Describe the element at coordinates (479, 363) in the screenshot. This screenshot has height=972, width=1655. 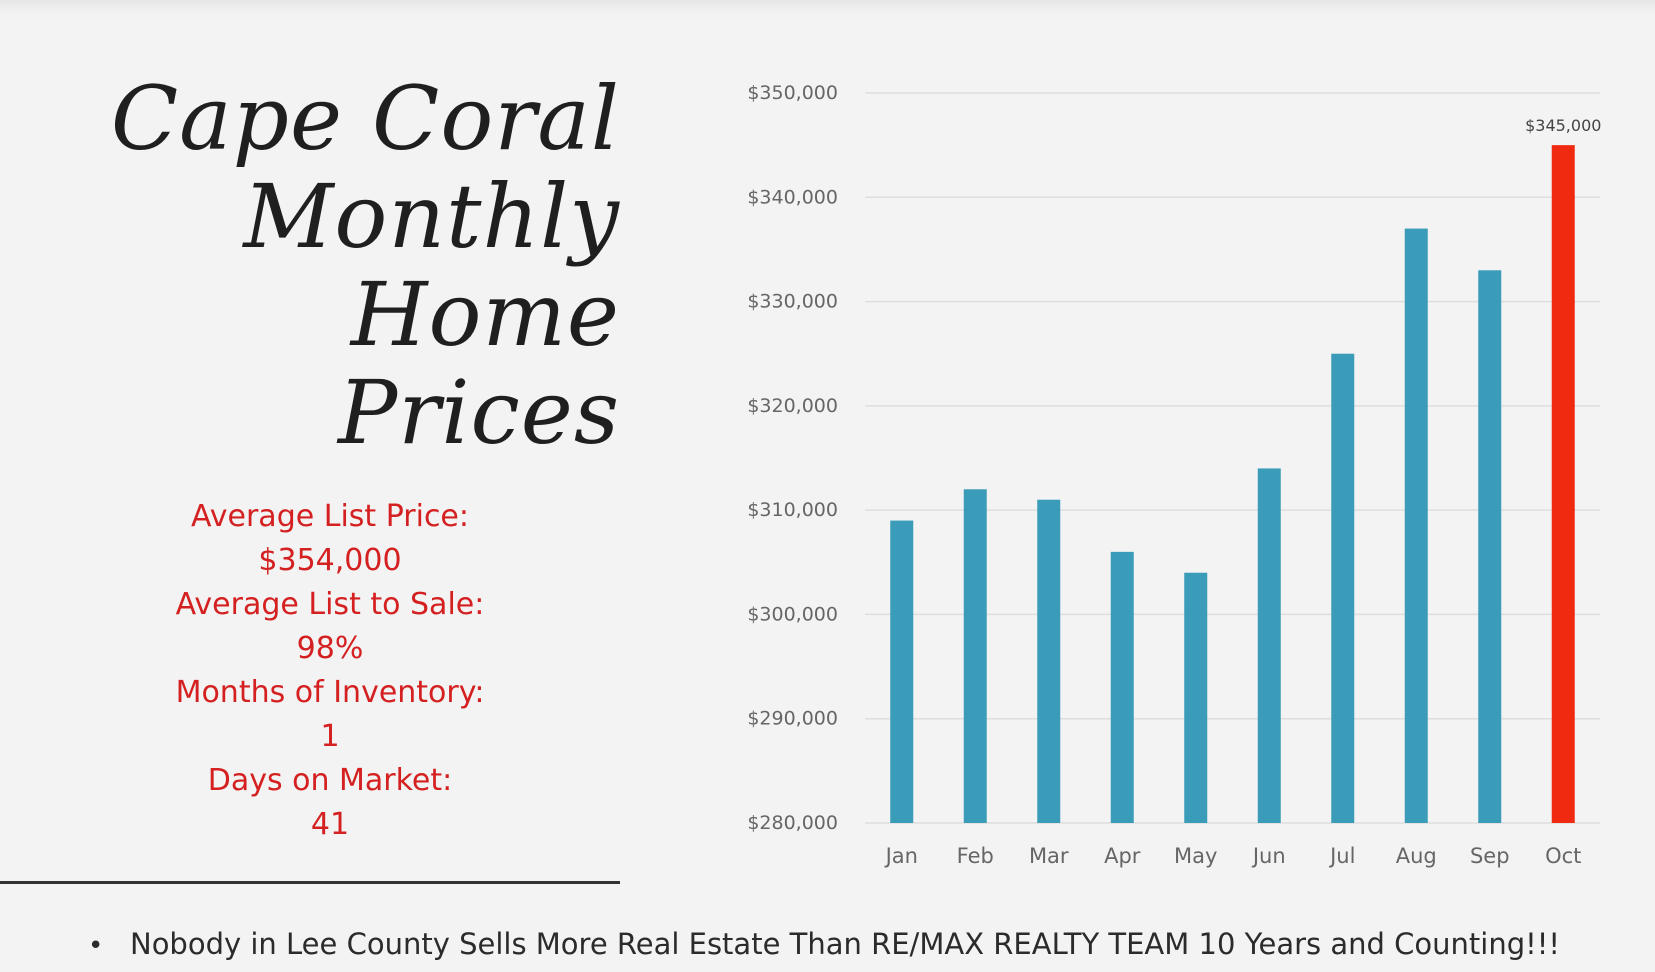
I see `title-line-3: Home Prices` at that location.